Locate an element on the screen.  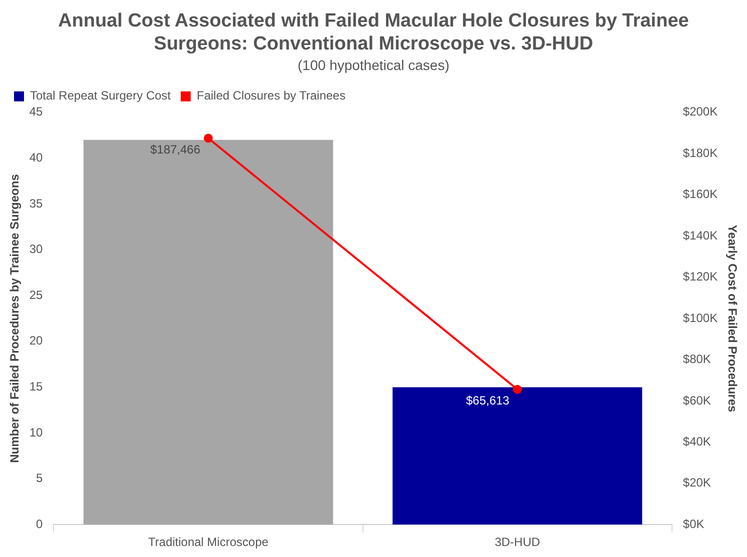
y2-tick-label: $120K is located at coordinates (700, 277).